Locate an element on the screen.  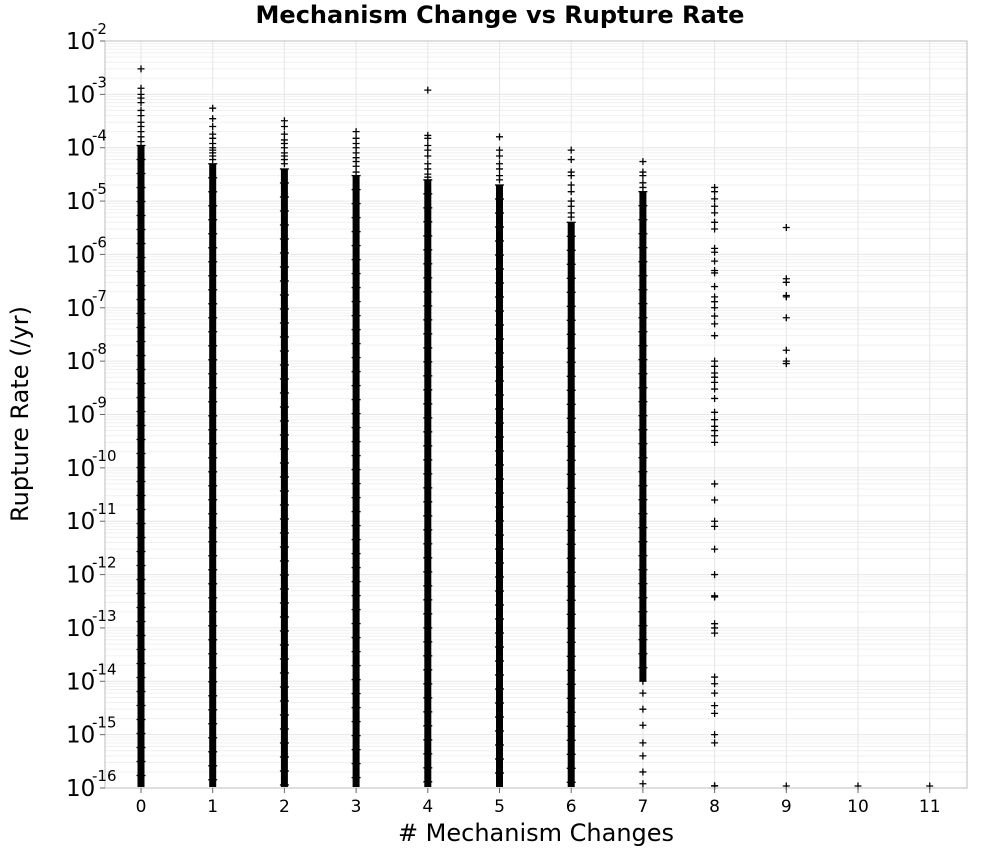
y-tick-label: 10⁻⁶ is located at coordinates (86, 250).